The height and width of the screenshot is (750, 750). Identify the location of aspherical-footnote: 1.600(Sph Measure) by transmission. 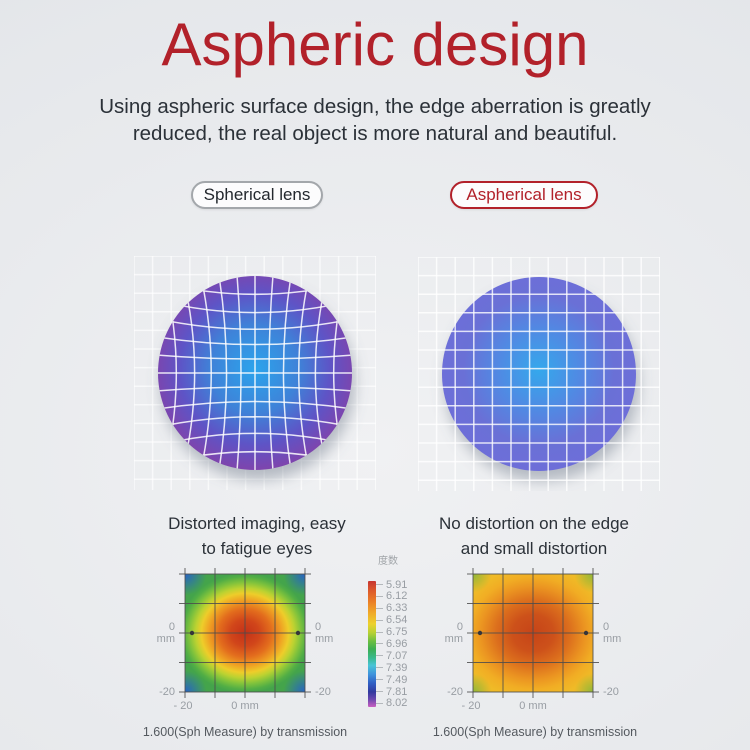
(535, 732).